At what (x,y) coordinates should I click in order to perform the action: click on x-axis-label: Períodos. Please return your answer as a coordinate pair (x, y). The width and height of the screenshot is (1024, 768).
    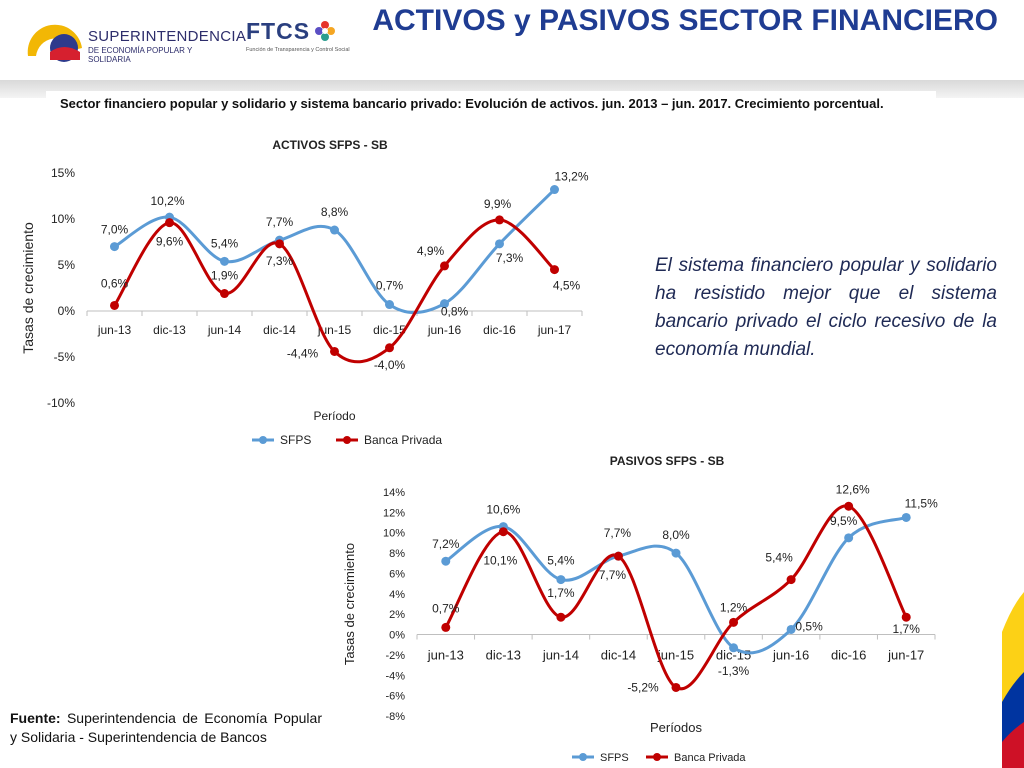
    Looking at the image, I should click on (676, 727).